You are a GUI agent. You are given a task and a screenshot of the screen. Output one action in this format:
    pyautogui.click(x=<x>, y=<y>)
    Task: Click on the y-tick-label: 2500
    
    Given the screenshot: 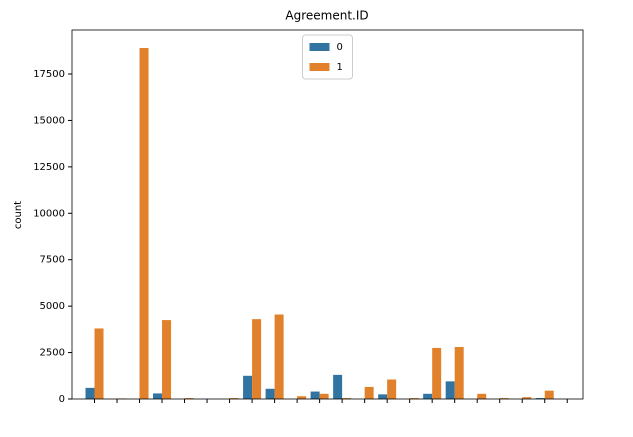 What is the action you would take?
    pyautogui.click(x=52, y=353)
    